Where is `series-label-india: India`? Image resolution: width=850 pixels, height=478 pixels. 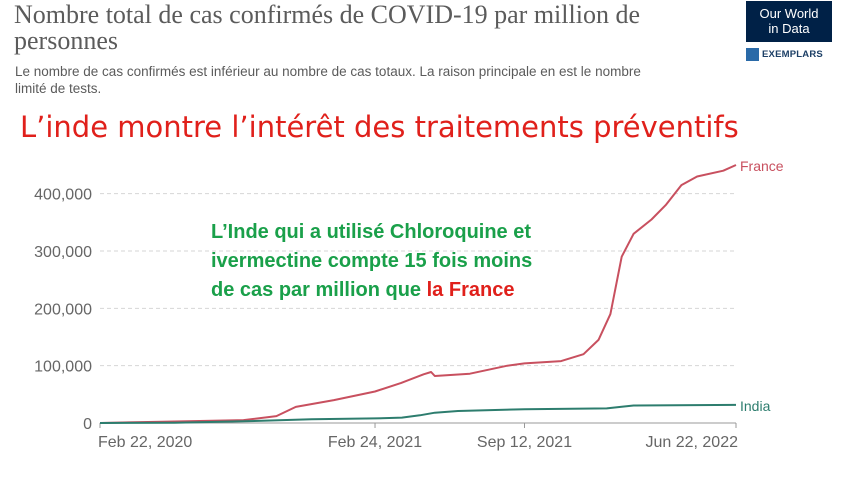
series-label-india: India is located at coordinates (755, 406).